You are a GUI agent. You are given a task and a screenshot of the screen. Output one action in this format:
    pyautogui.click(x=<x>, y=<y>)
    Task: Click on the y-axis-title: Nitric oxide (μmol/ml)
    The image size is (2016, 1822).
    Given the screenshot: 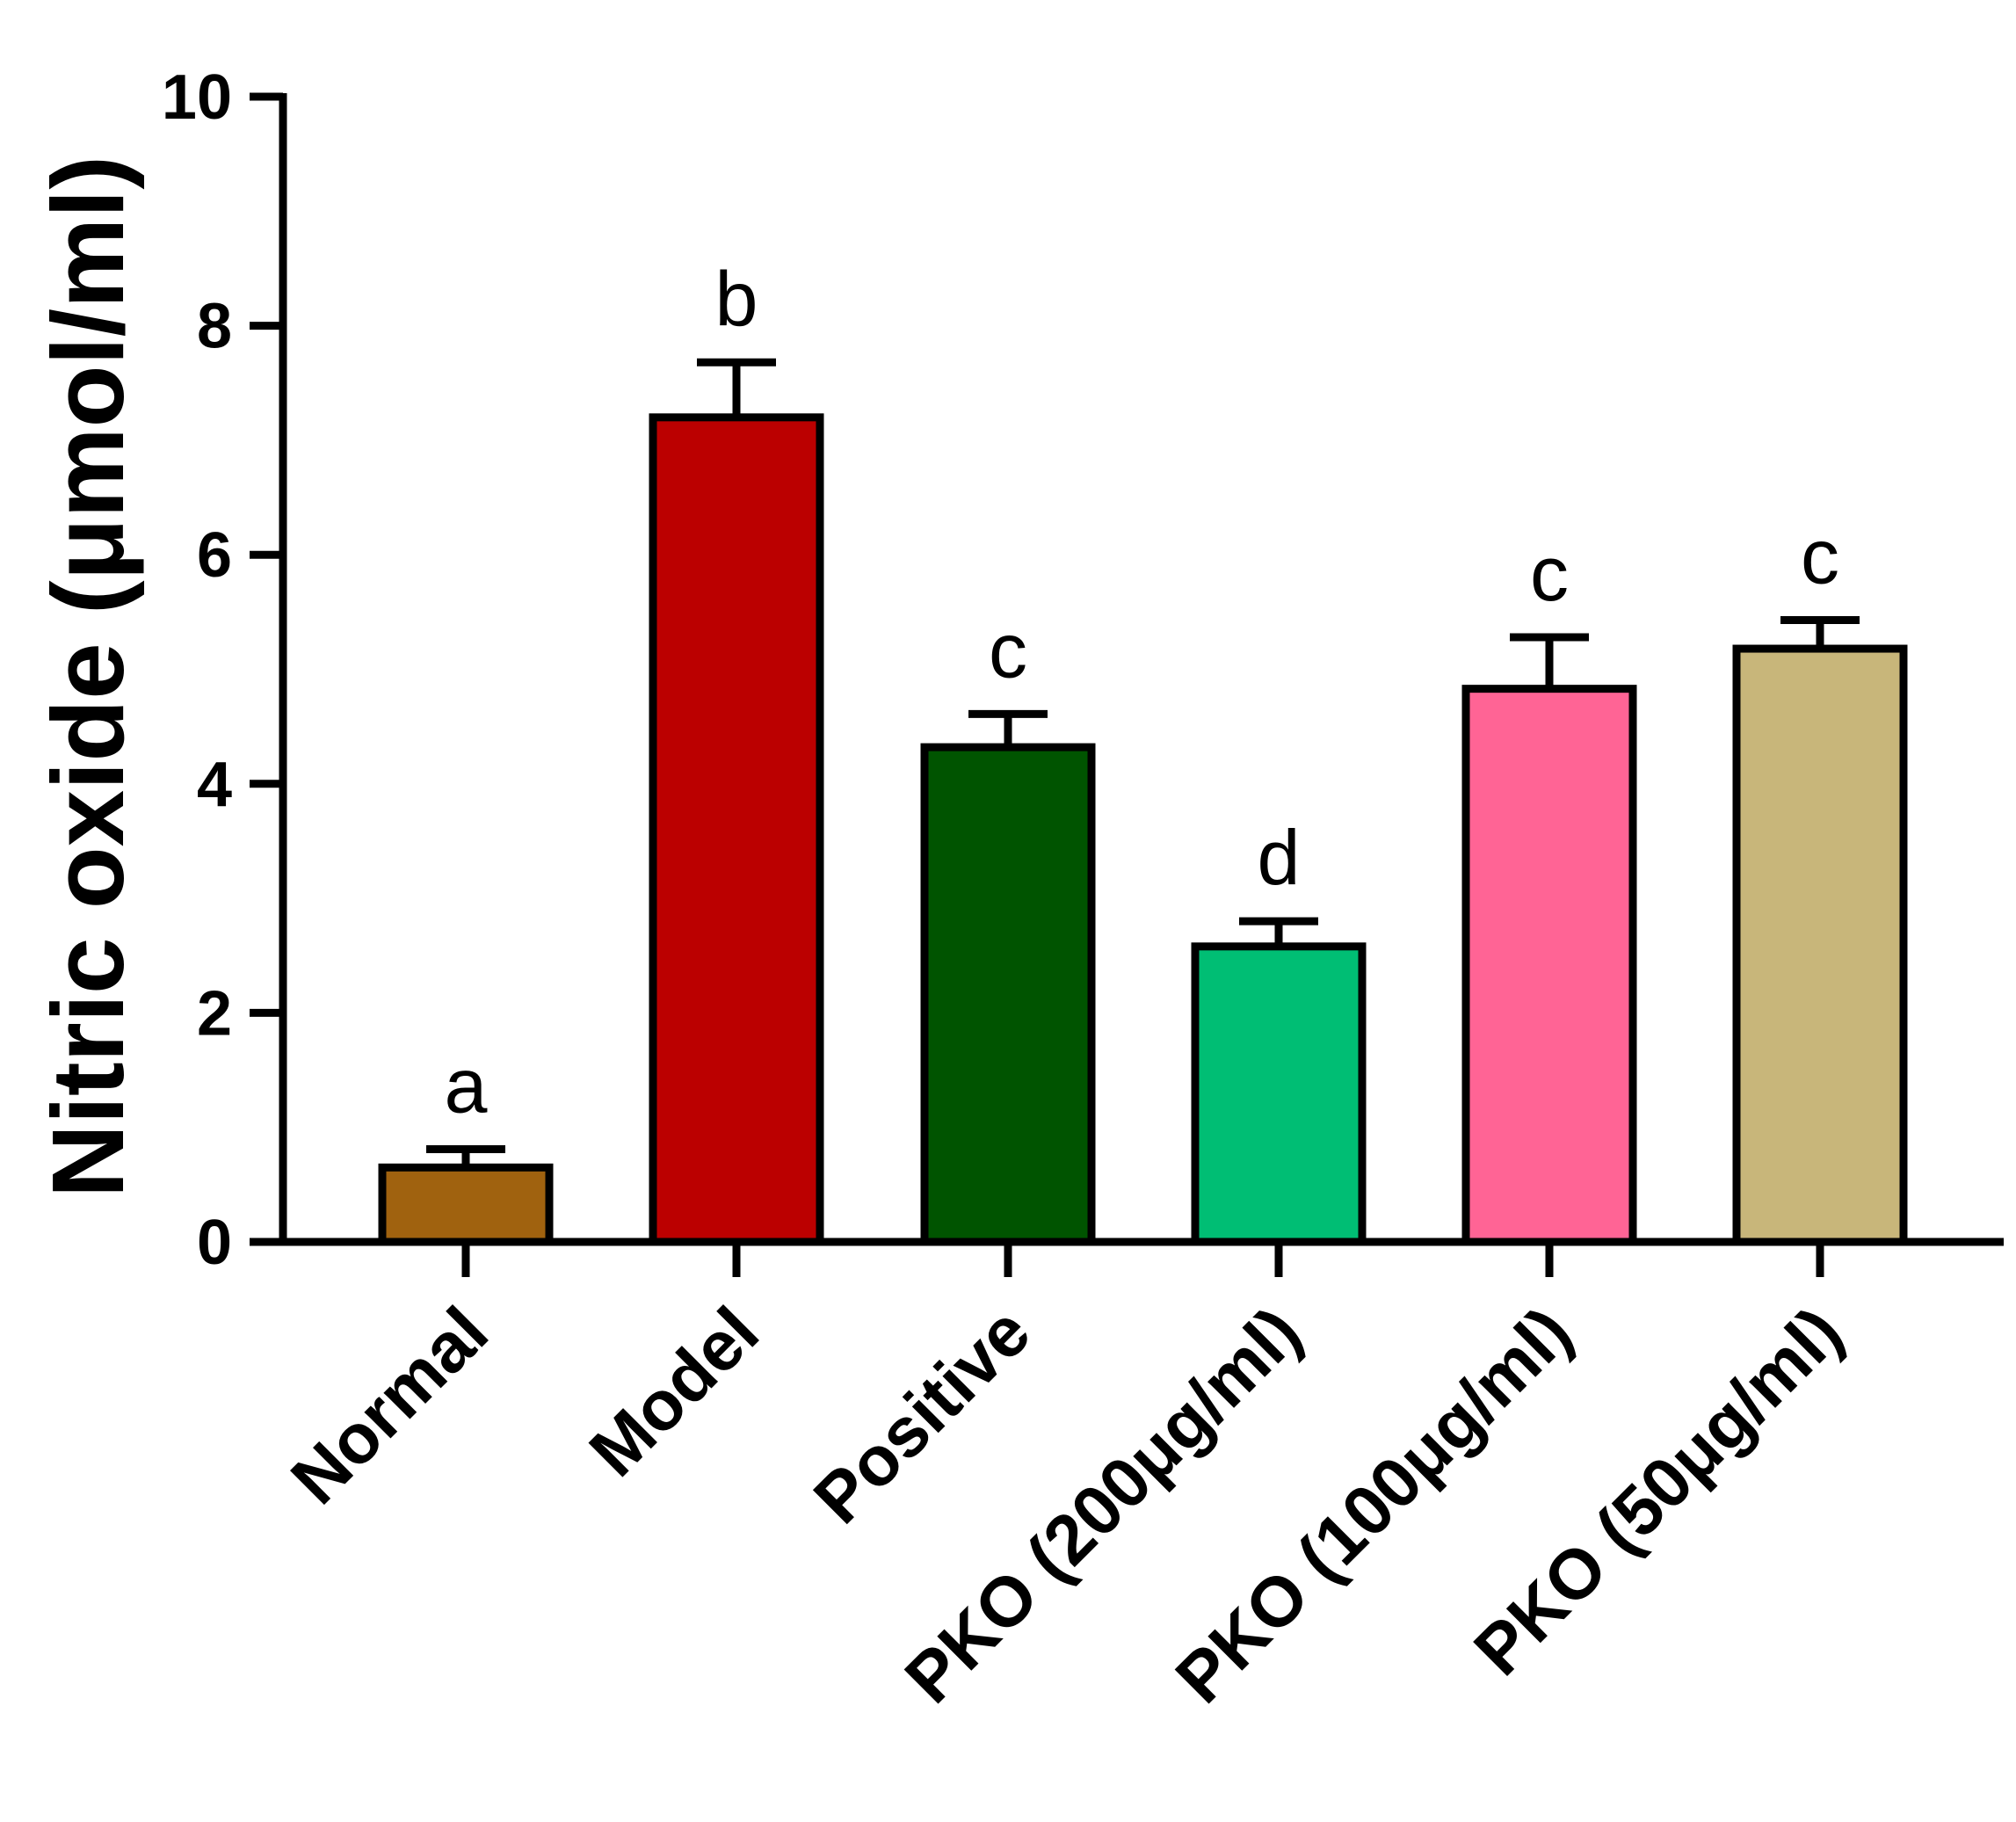 What is the action you would take?
    pyautogui.click(x=88, y=677)
    